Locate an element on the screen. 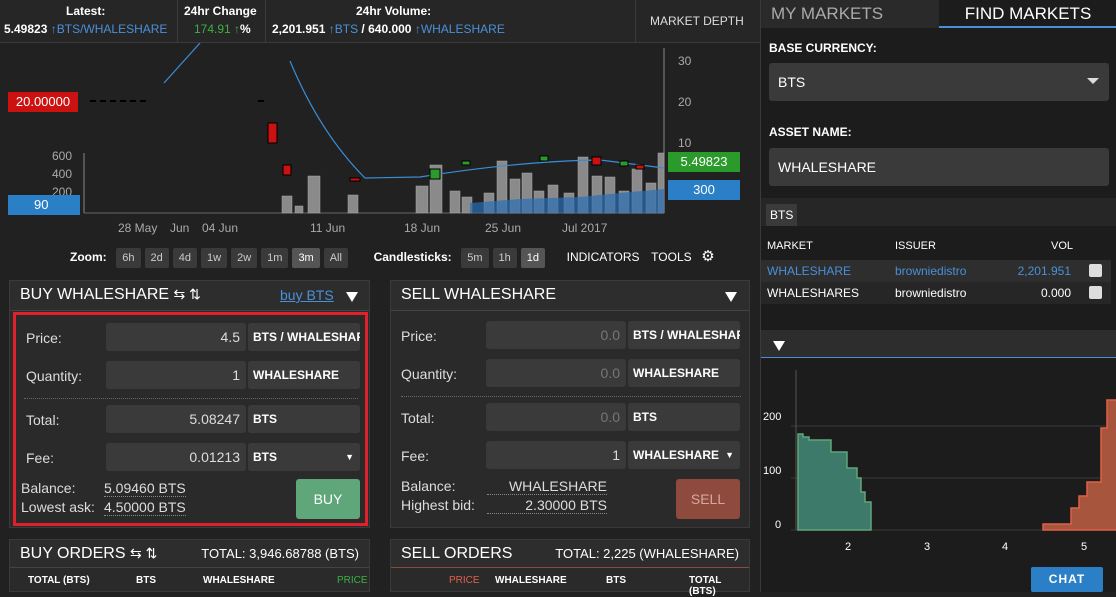 The width and height of the screenshot is (1116, 597). buy-panel-header: BUY WHALESHARE ⇆ ⇅ buy BTS is located at coordinates (189, 296).